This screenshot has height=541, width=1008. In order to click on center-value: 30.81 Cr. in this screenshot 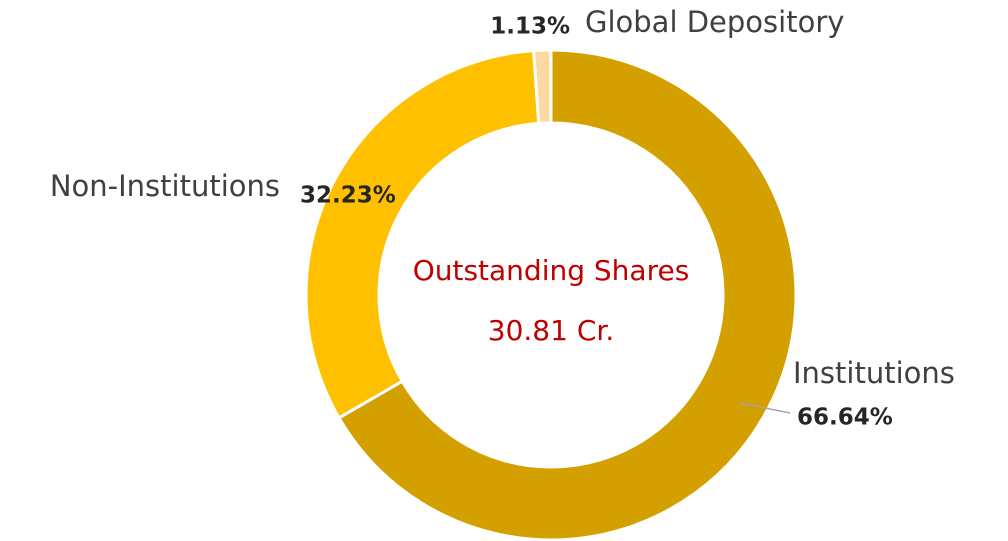, I will do `click(551, 330)`.